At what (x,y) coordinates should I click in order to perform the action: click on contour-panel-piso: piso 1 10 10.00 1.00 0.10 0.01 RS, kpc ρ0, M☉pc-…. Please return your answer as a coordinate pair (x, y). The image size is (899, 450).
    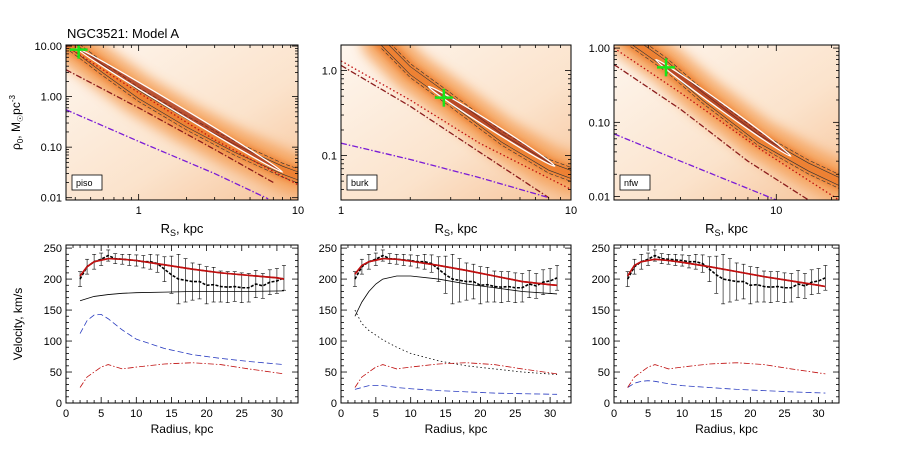
    Looking at the image, I should click on (156, 139).